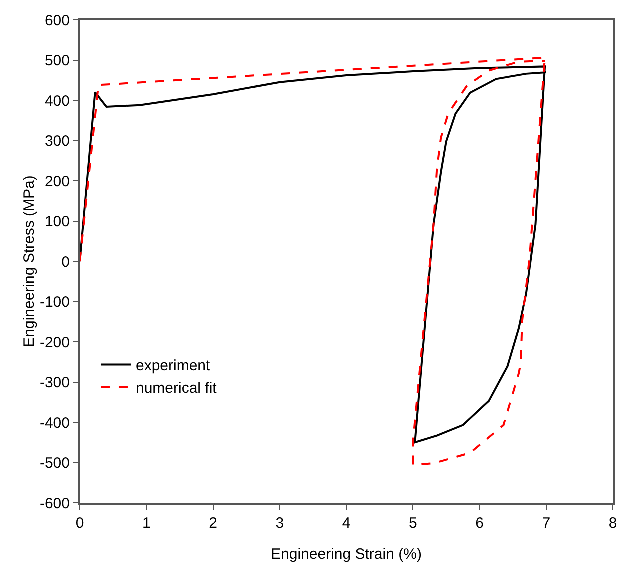 This screenshot has height=563, width=643. I want to click on y-tick-label: 100, so click(57, 222).